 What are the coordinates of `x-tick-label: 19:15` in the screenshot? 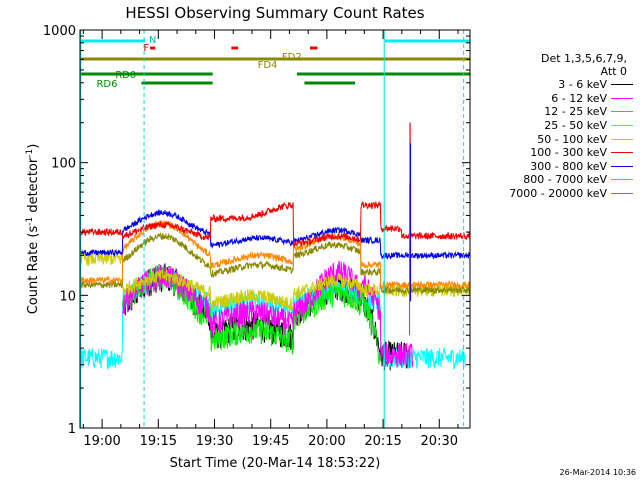 It's located at (158, 441).